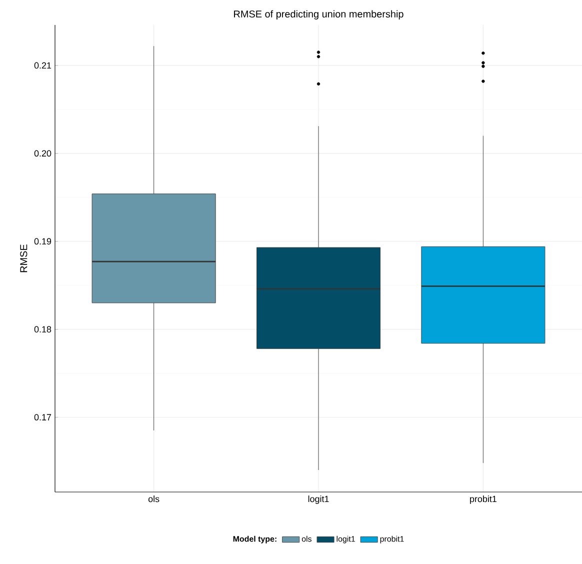  I want to click on y-tick-label: 0.20, so click(43, 153).